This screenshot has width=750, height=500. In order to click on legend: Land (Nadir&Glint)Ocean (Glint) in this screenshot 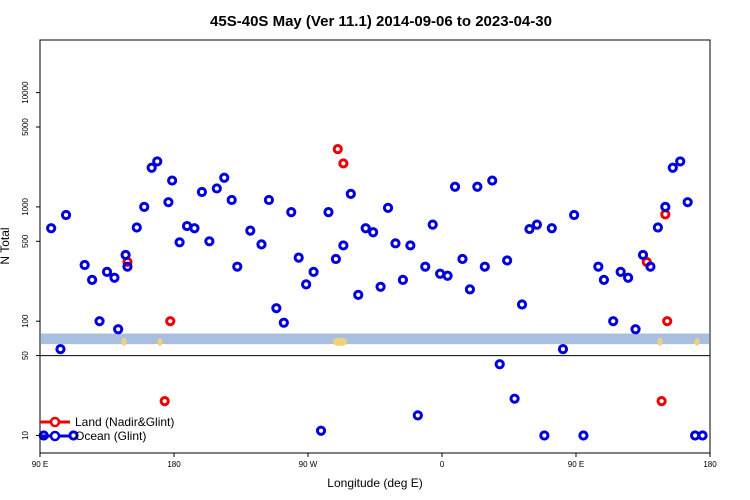, I will do `click(107, 429)`.